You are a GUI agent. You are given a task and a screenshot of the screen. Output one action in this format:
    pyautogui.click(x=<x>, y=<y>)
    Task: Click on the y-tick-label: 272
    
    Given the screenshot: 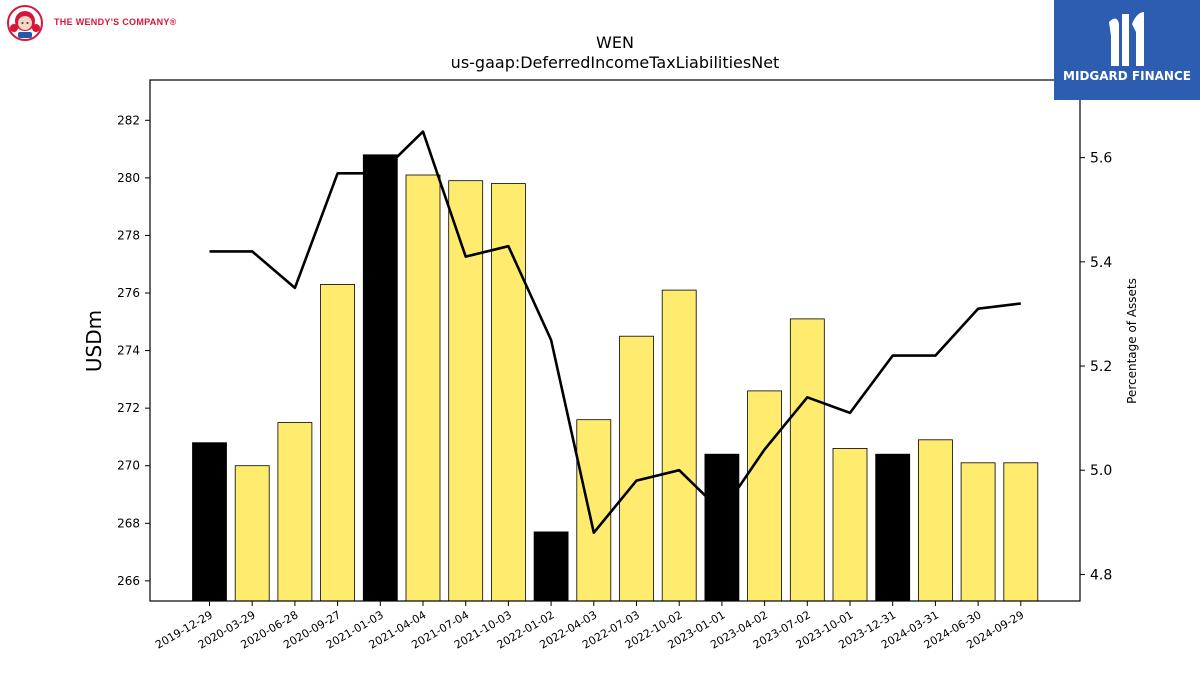 What is the action you would take?
    pyautogui.click(x=128, y=408)
    